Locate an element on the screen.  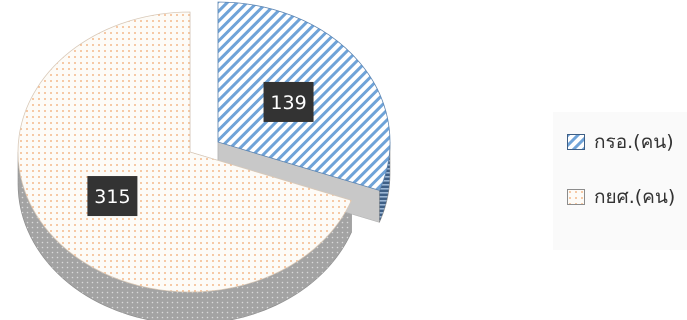
data-label-box-kys is located at coordinates (112, 196).